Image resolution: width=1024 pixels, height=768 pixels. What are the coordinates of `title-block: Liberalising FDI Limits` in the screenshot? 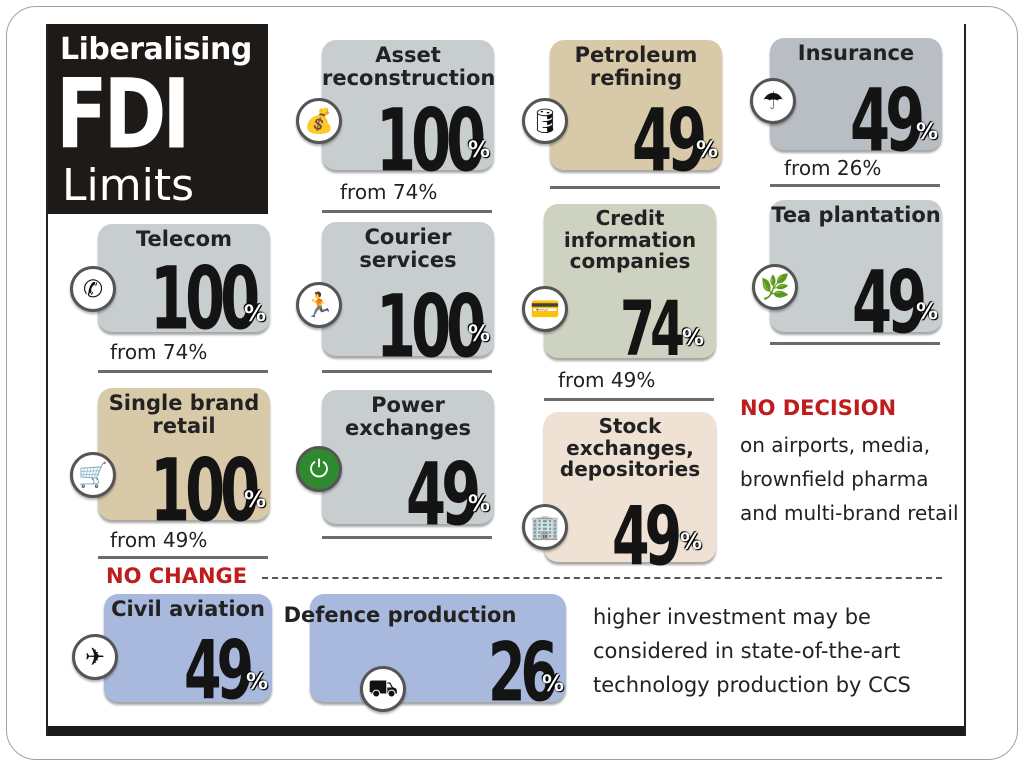 It's located at (158, 119).